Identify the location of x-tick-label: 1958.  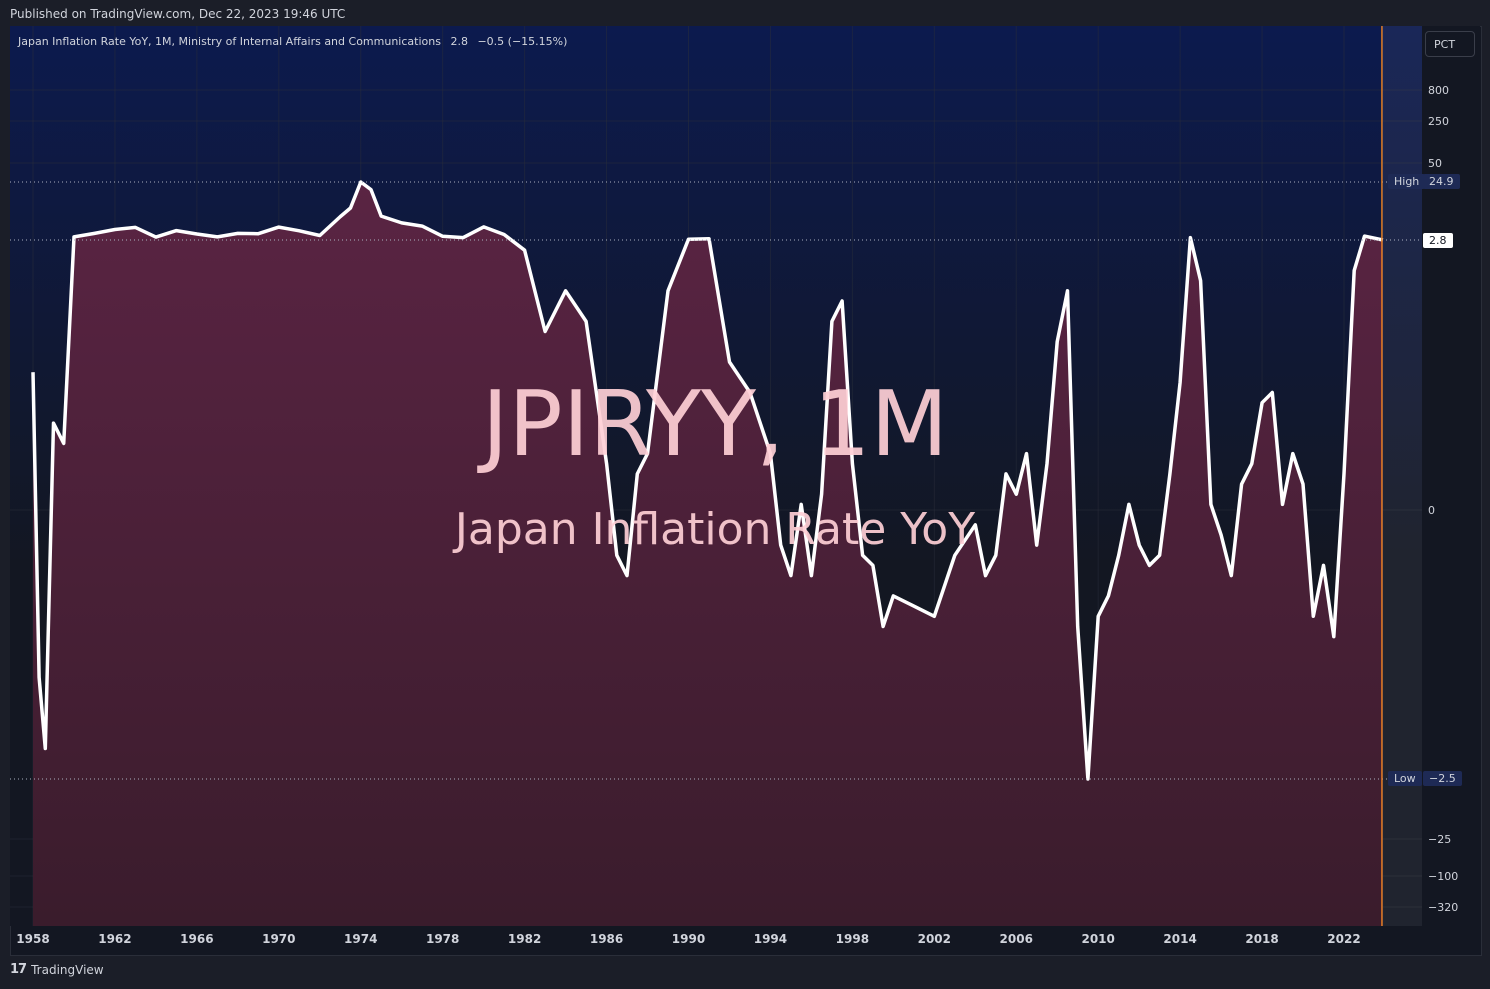
(32, 939).